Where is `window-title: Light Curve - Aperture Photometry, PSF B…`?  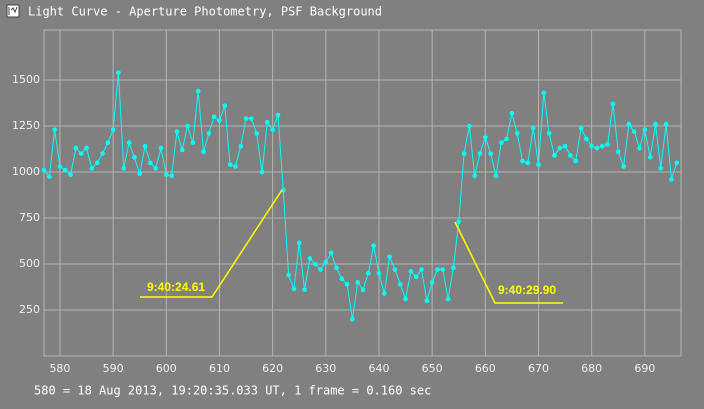
window-title: Light Curve - Aperture Photometry, PSF B… is located at coordinates (205, 12).